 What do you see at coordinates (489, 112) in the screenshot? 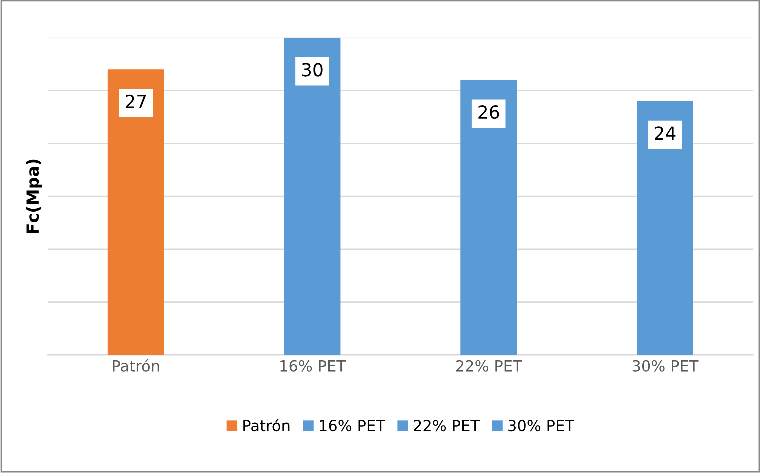
I see `data-label: 26` at bounding box center [489, 112].